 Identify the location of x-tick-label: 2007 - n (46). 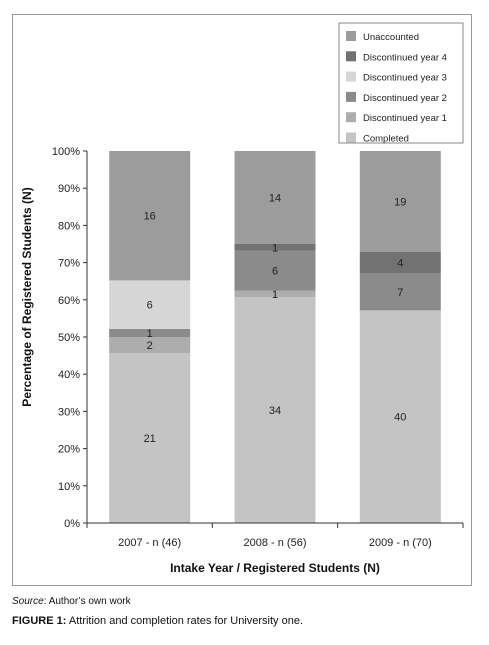
(149, 543).